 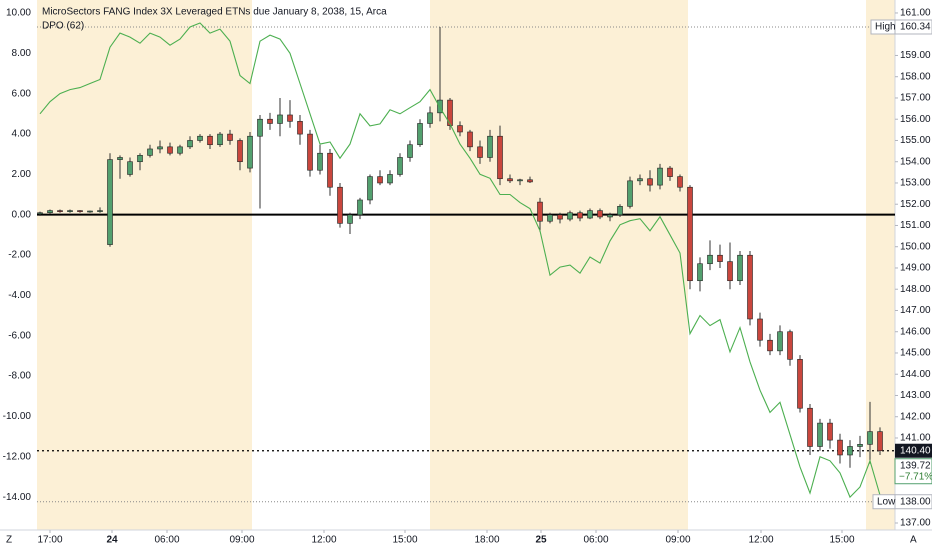 What do you see at coordinates (22, 93) in the screenshot?
I see `y-tick-label: 6.00` at bounding box center [22, 93].